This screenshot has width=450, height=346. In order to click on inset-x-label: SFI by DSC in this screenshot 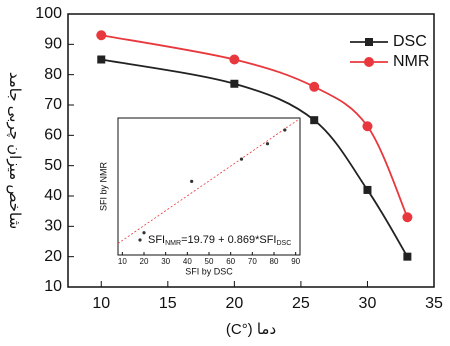, I will do `click(209, 271)`.